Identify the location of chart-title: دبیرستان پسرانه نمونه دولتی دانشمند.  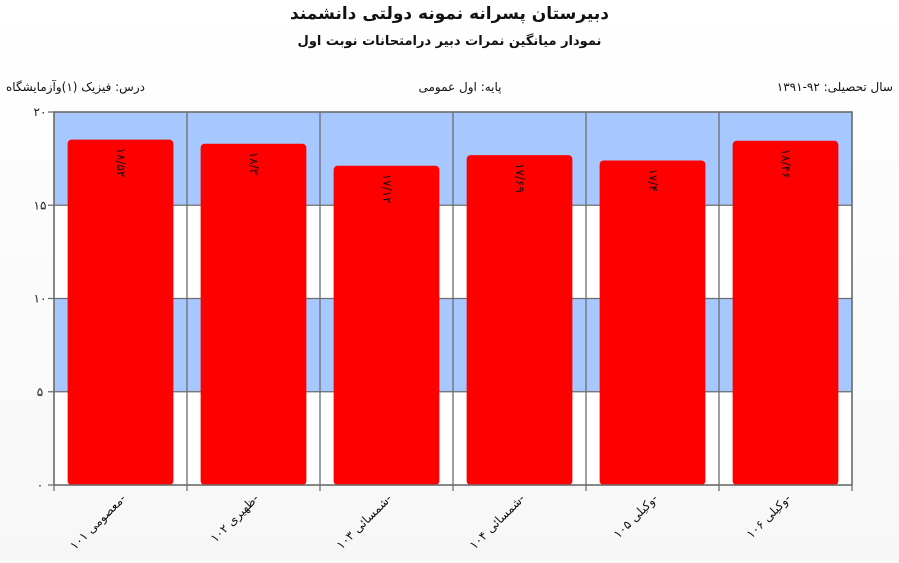
(449, 14).